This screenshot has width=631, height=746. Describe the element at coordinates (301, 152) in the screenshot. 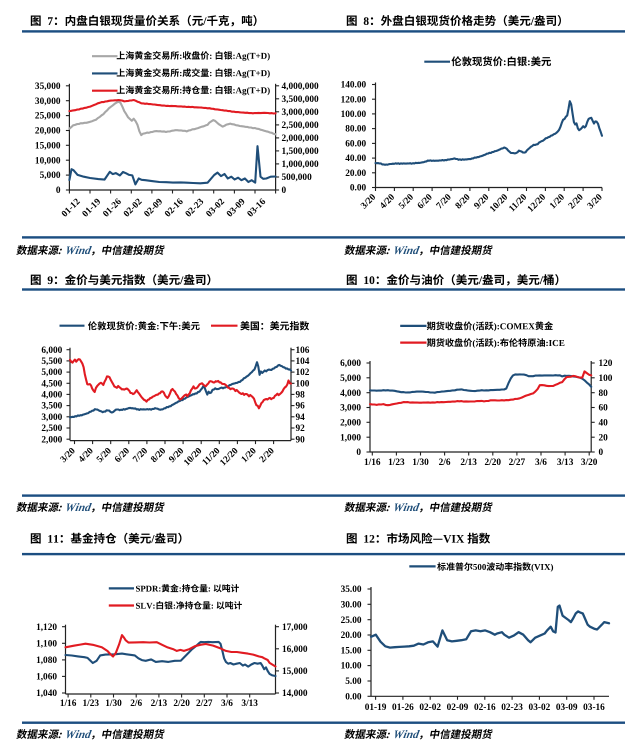

I see `svg-text: 1,500,000` at that location.